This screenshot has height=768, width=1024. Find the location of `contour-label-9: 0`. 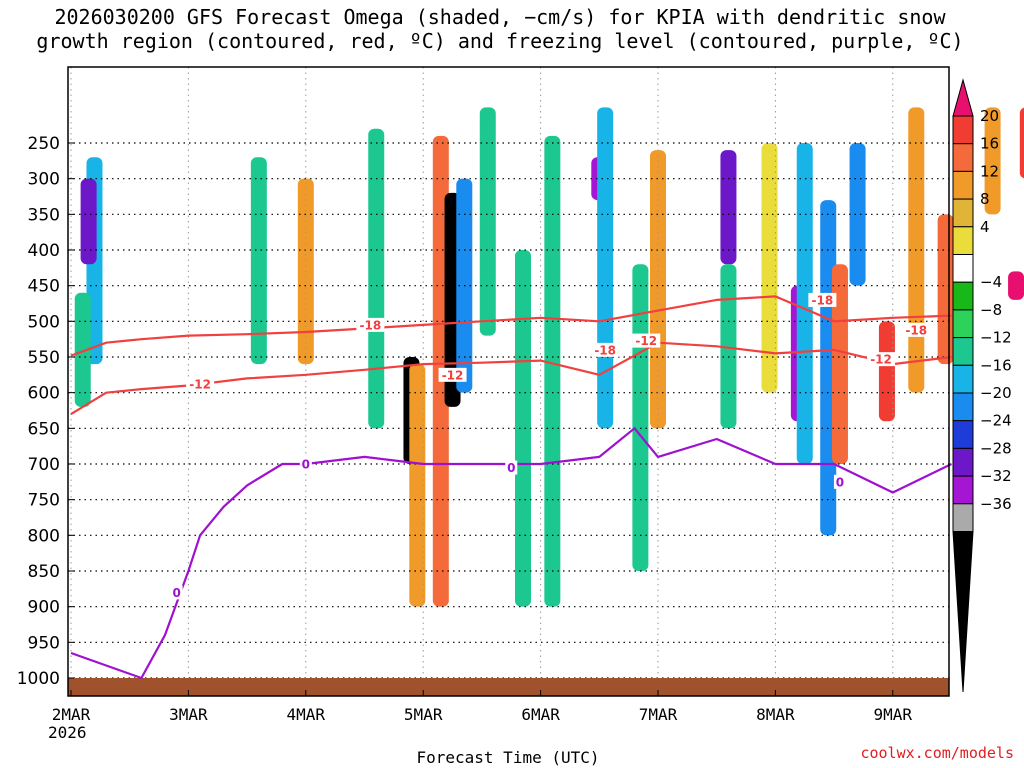

contour-label-9: 0 is located at coordinates (511, 468).